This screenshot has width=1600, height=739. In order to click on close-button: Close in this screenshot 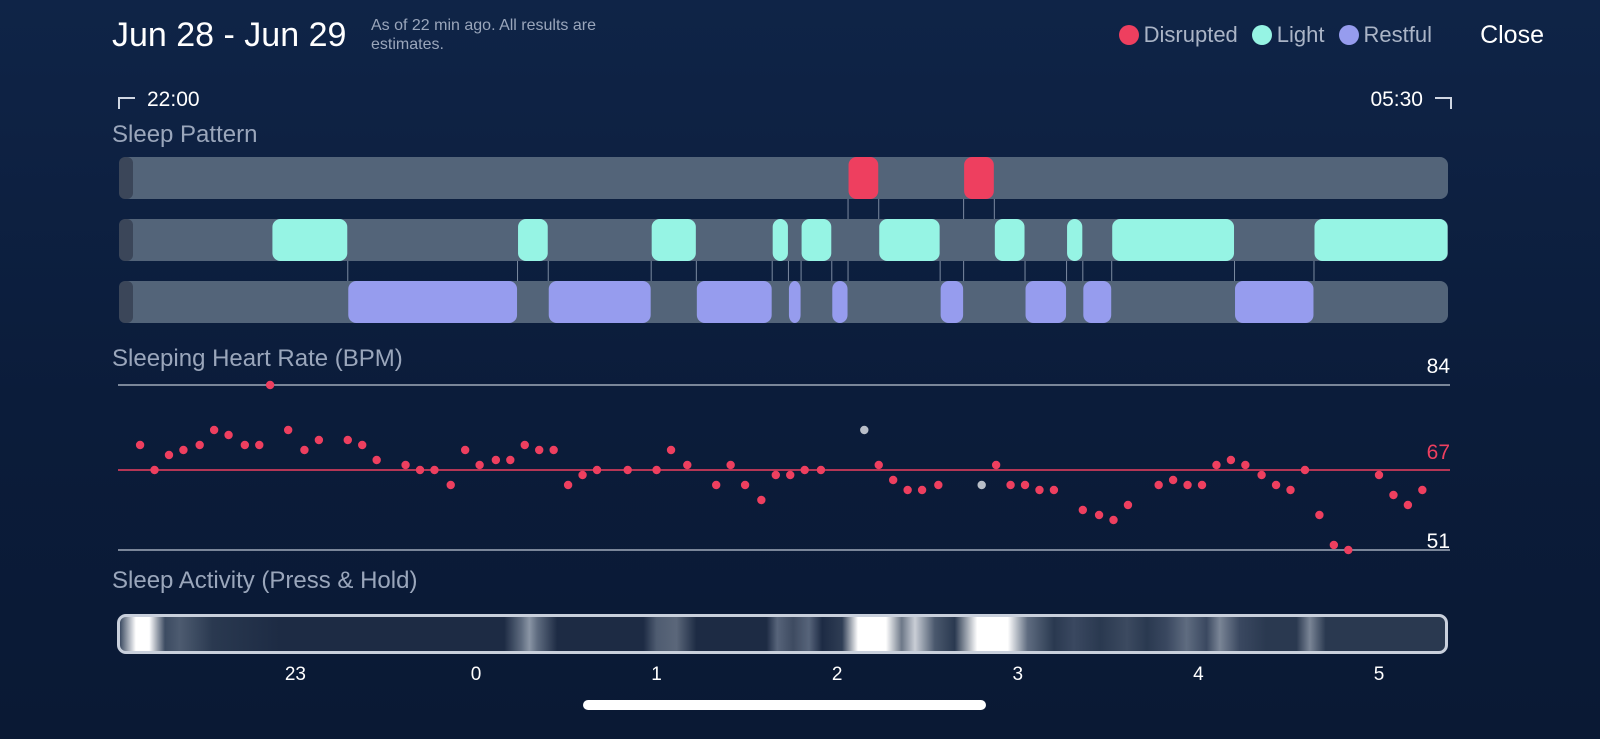, I will do `click(1512, 35)`.